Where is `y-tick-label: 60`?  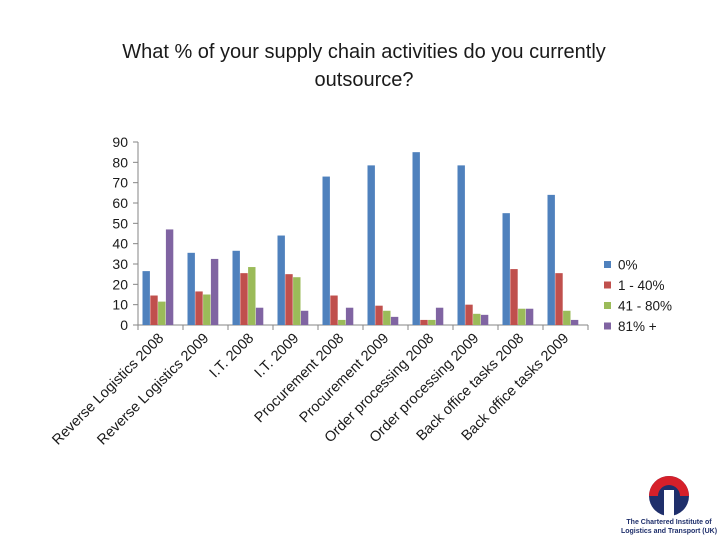 y-tick-label: 60 is located at coordinates (120, 203).